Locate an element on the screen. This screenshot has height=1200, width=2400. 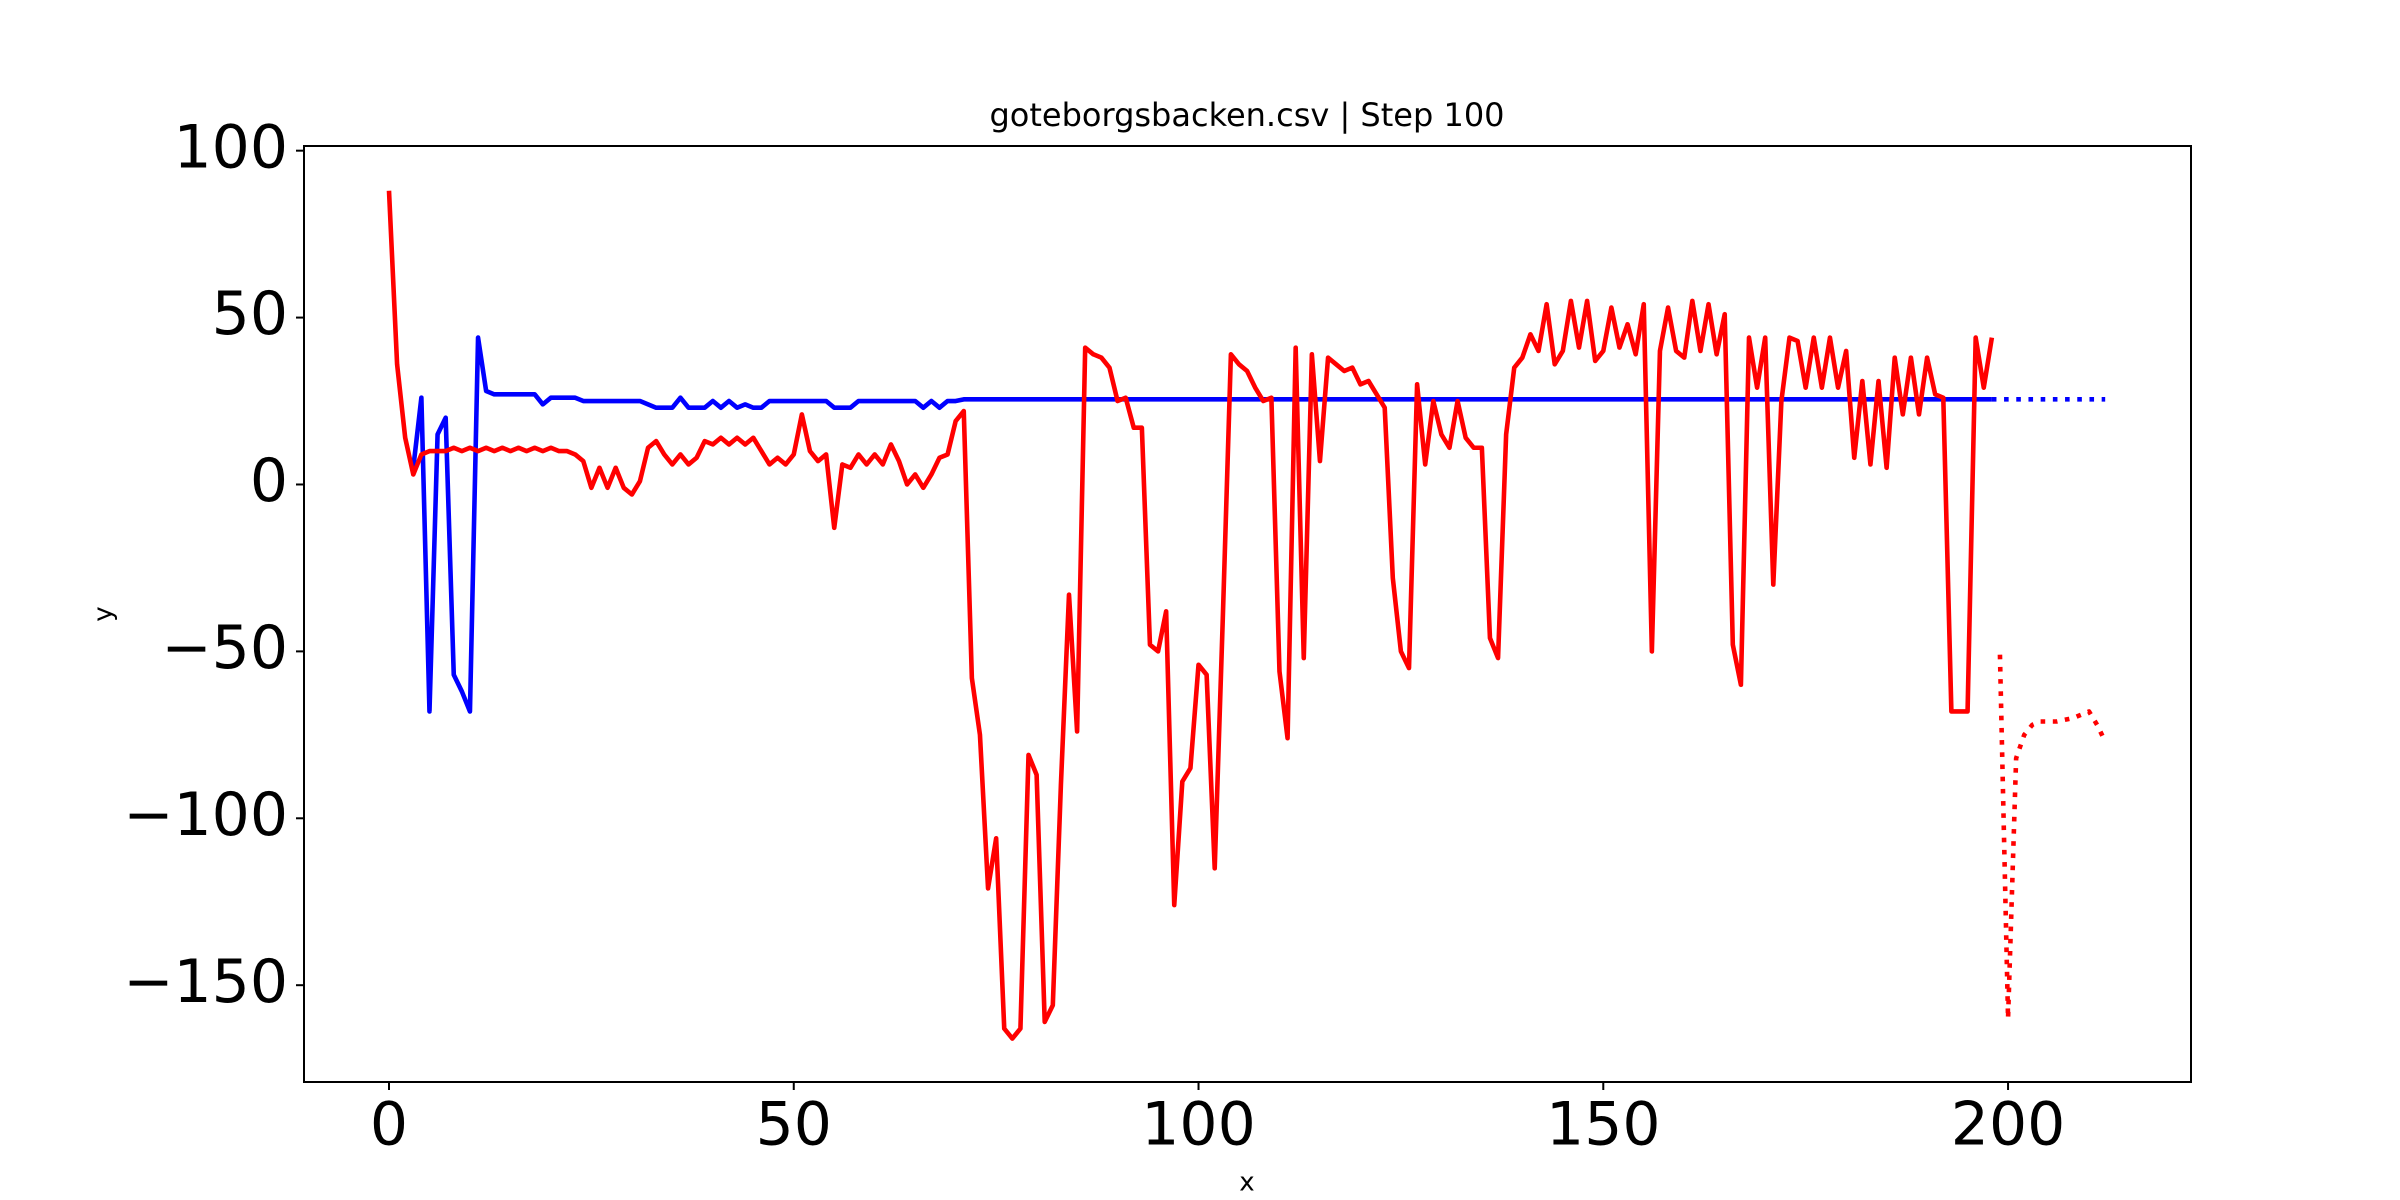
y-tick-label: −50 is located at coordinates (224, 648).